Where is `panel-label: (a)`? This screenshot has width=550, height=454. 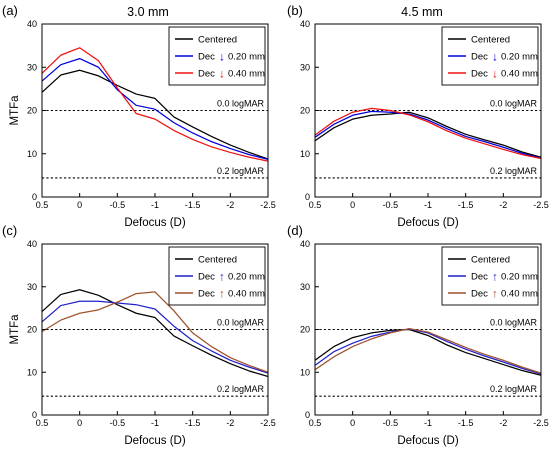 panel-label: (a) is located at coordinates (10, 10).